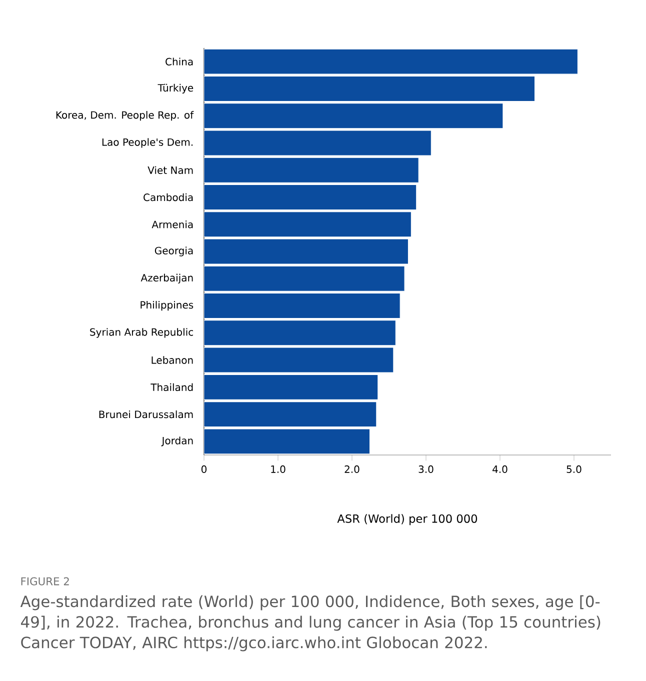  Describe the element at coordinates (125, 116) in the screenshot. I see `y-tick-label: Korea, Dem. People Rep. of` at that location.